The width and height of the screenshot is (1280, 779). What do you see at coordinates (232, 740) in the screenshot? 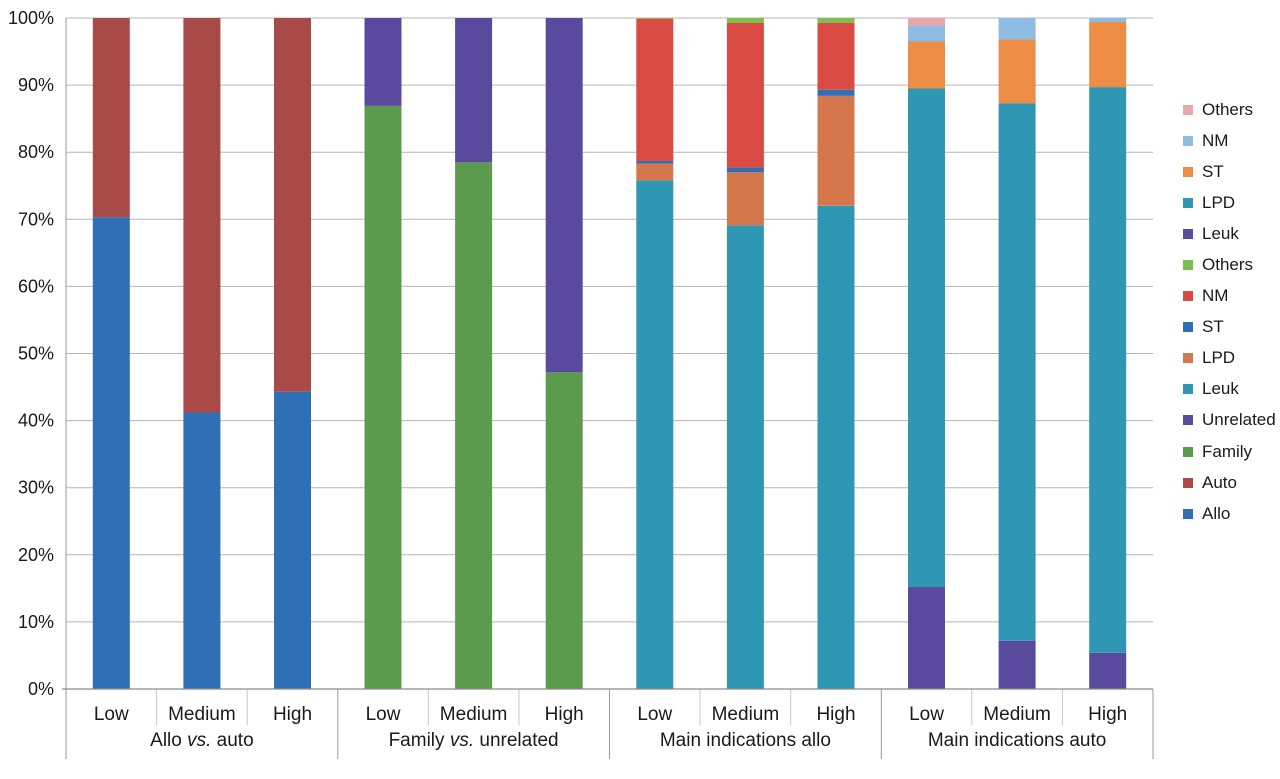
I see `x-group-label-part: auto` at bounding box center [232, 740].